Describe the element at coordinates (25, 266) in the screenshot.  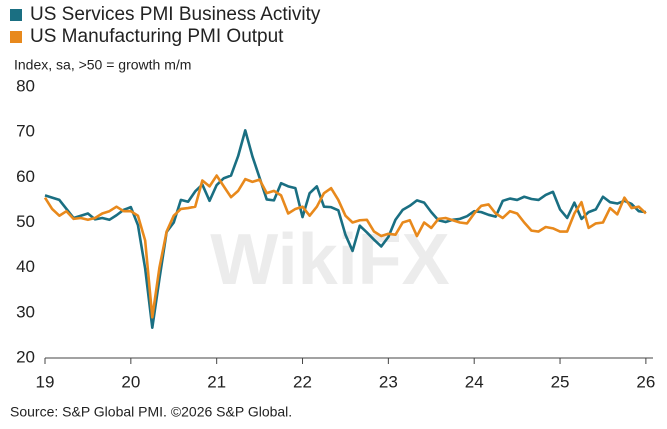
I see `y-tick-label: 40` at that location.